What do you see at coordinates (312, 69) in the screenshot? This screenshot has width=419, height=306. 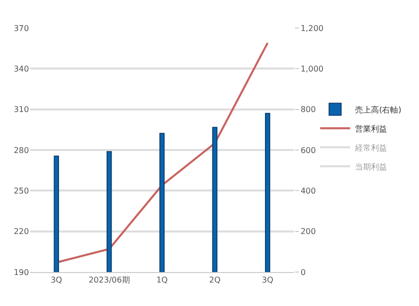 I see `y2-tick-label: 1,000` at bounding box center [312, 69].